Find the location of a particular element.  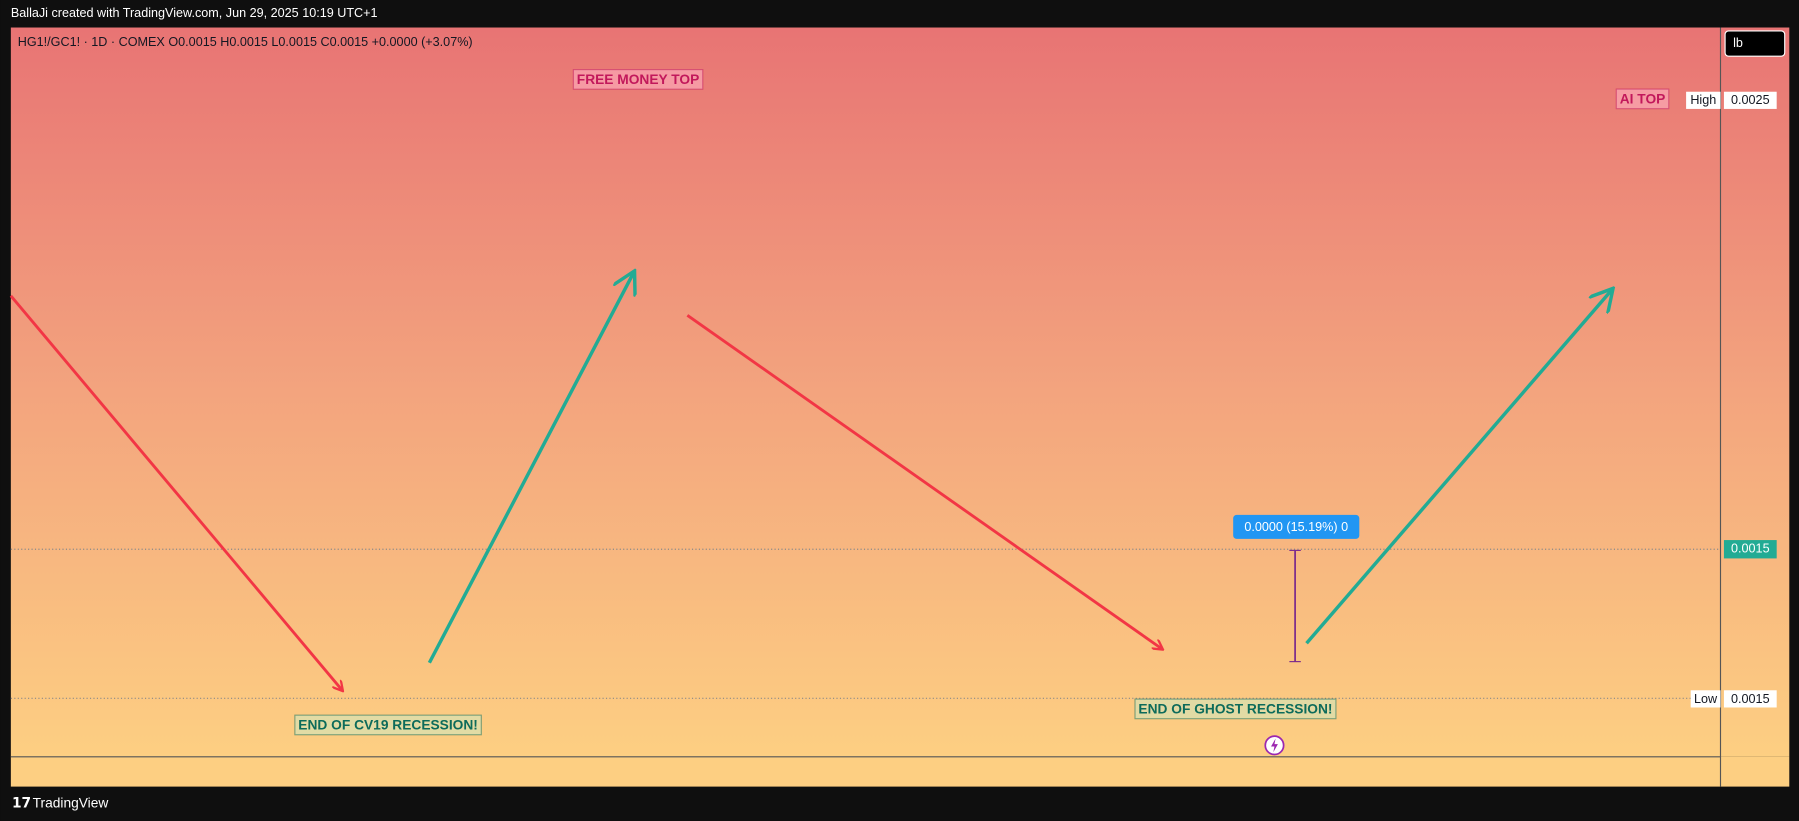

unit-button is located at coordinates (1755, 43).